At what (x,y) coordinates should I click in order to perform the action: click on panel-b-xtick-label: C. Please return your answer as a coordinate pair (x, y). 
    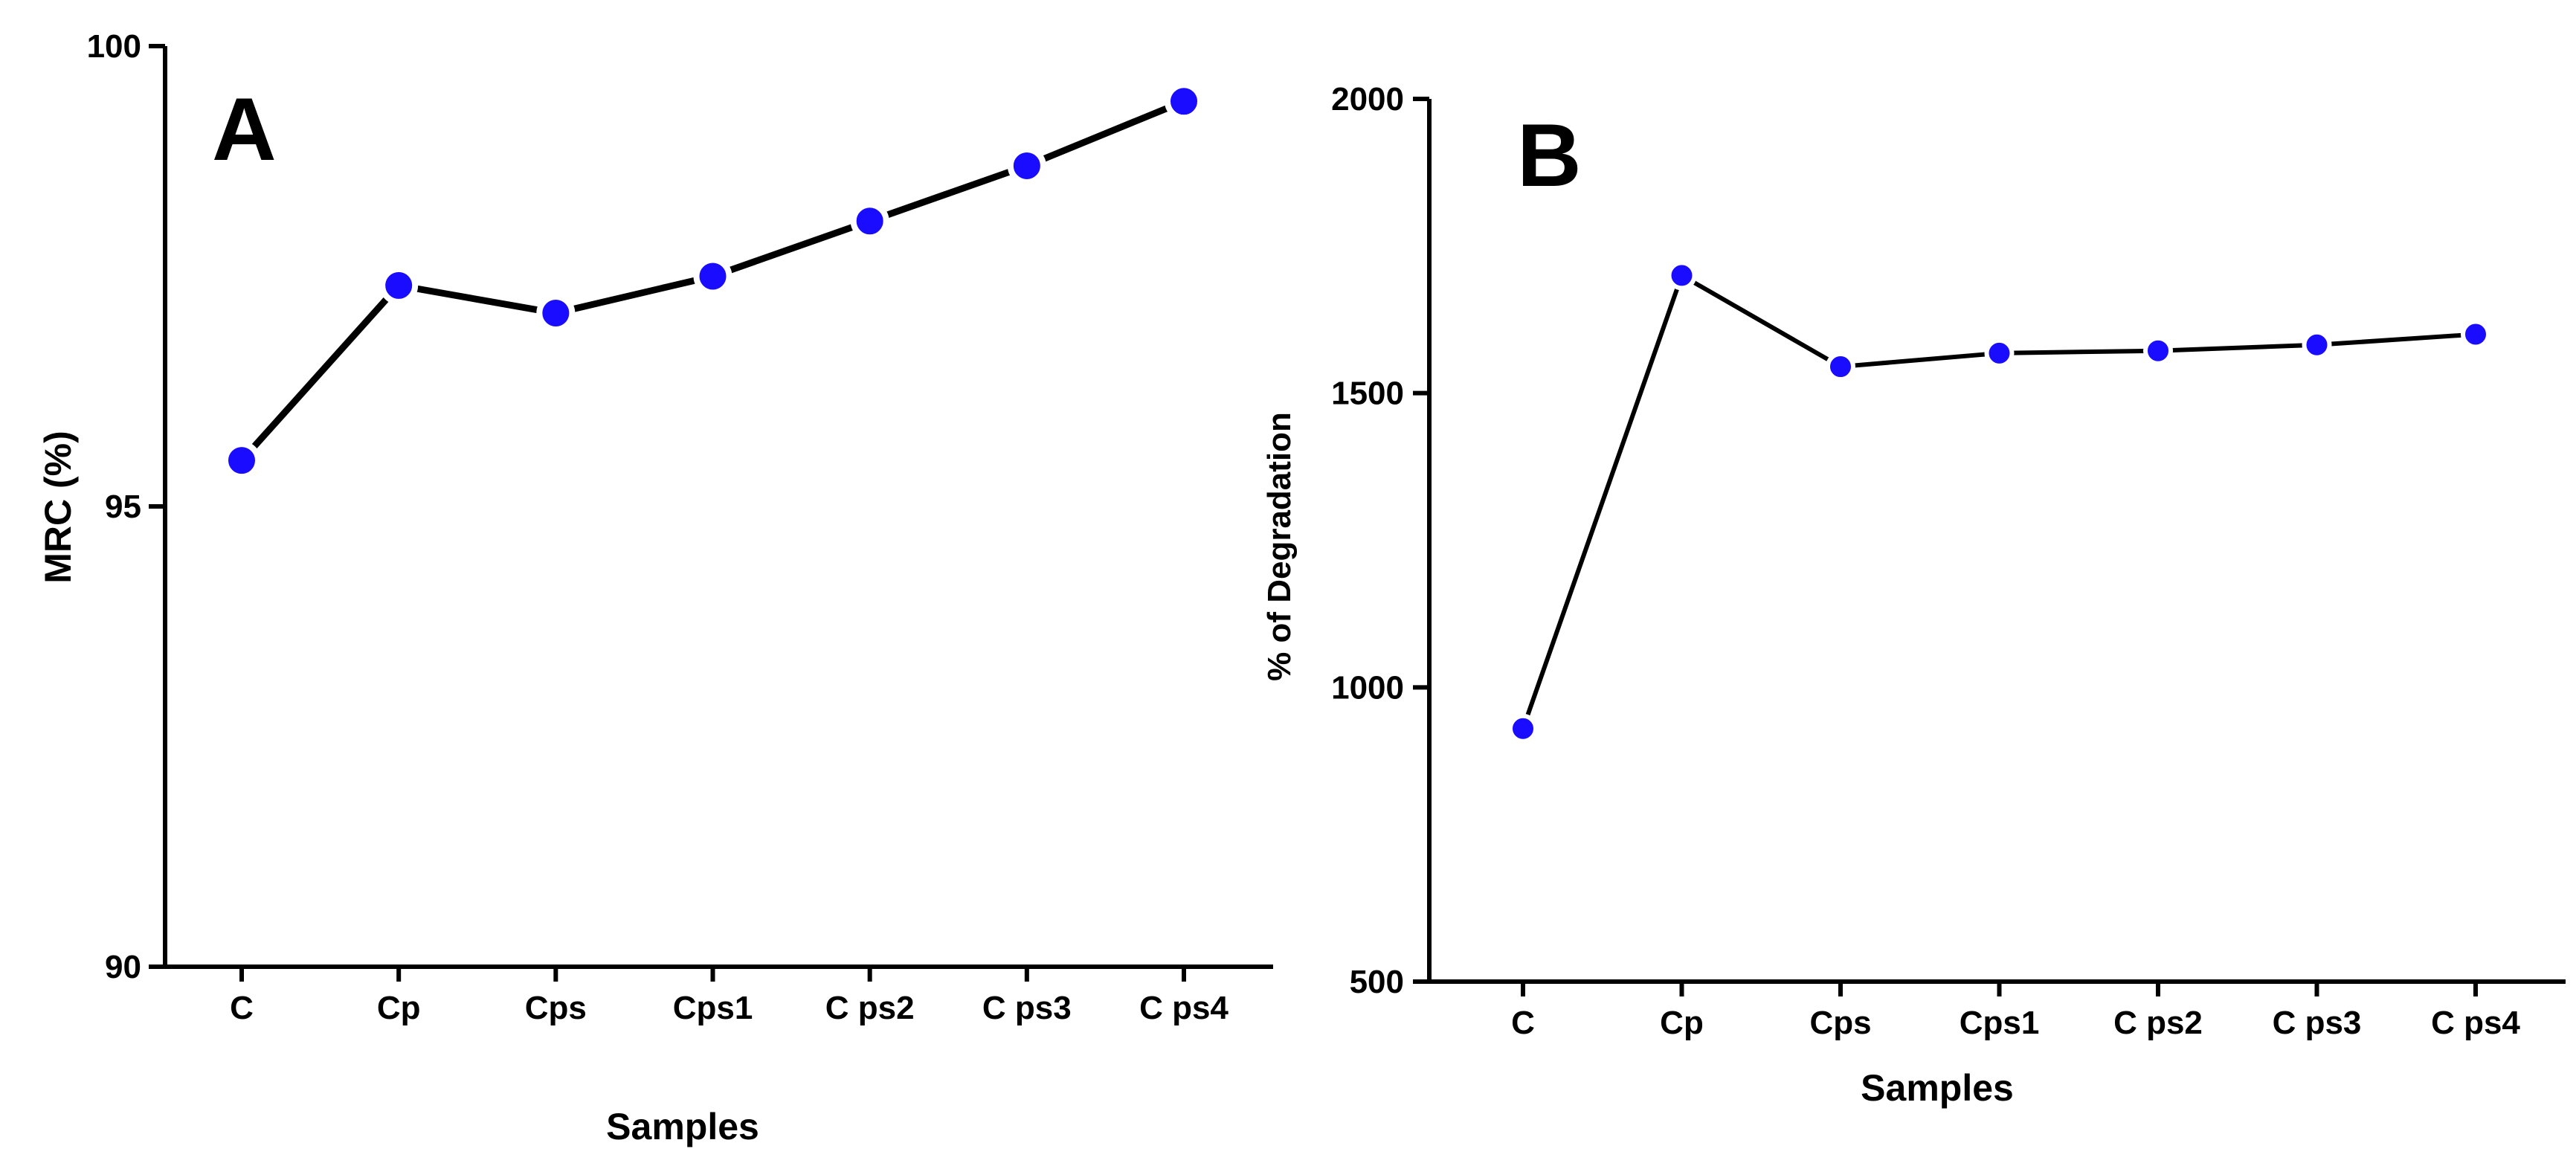
    Looking at the image, I should click on (1523, 1023).